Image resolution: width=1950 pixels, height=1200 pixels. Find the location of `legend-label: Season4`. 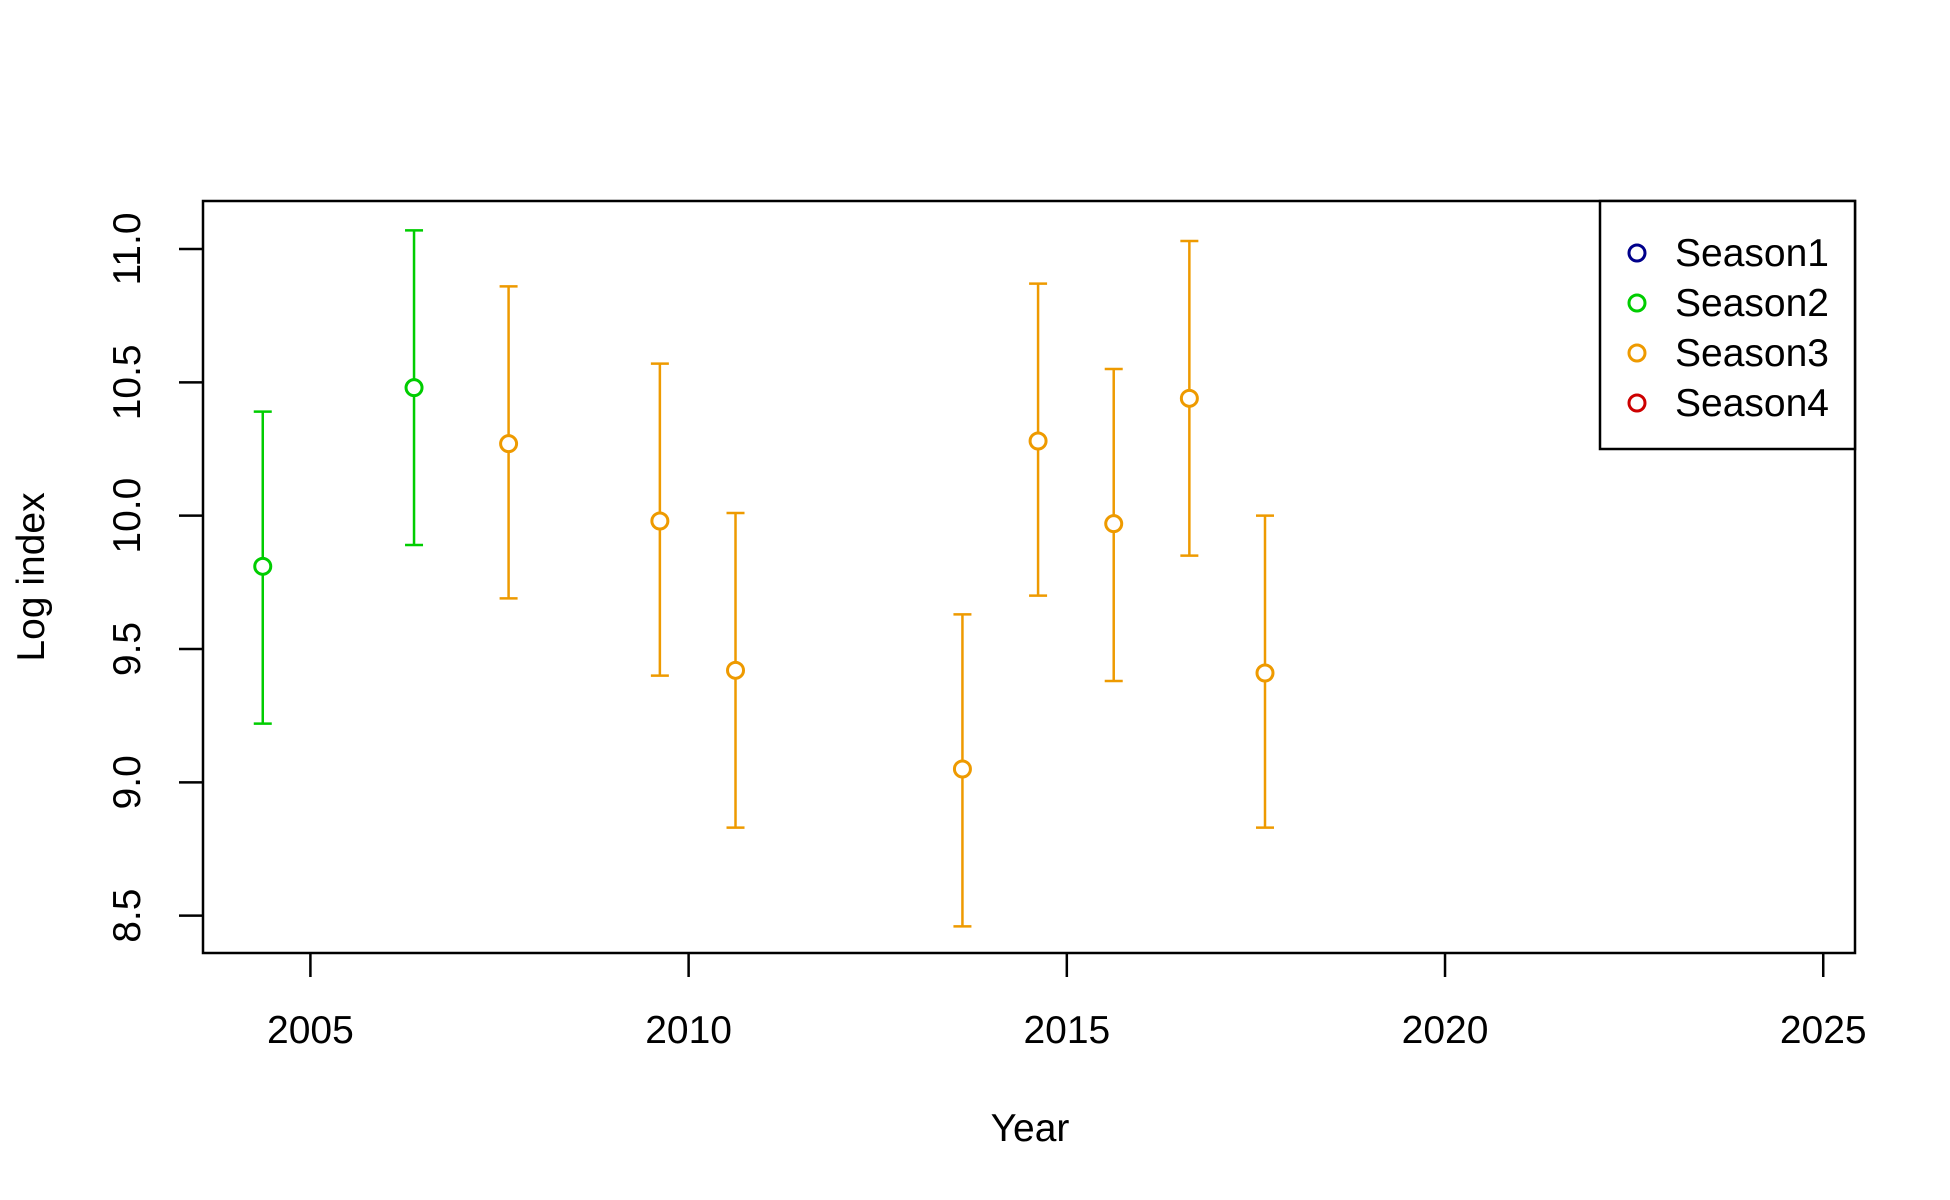

legend-label: Season4 is located at coordinates (1752, 403).